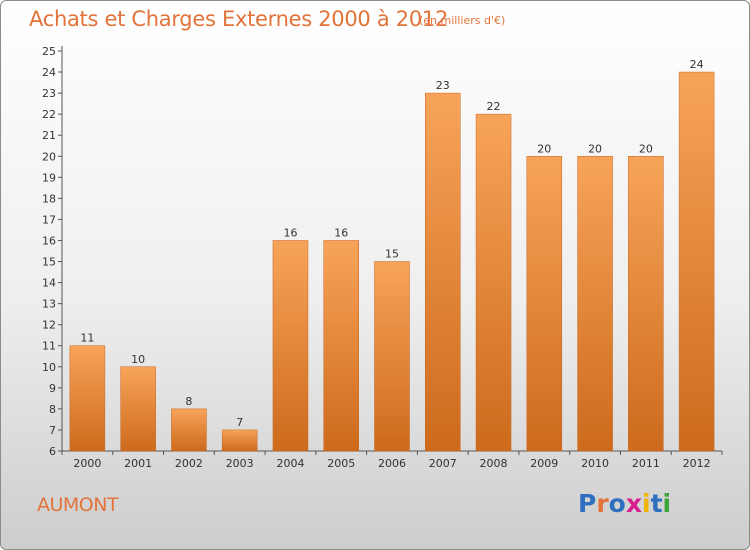 The width and height of the screenshot is (750, 550). I want to click on x-tick-label: 2010, so click(595, 463).